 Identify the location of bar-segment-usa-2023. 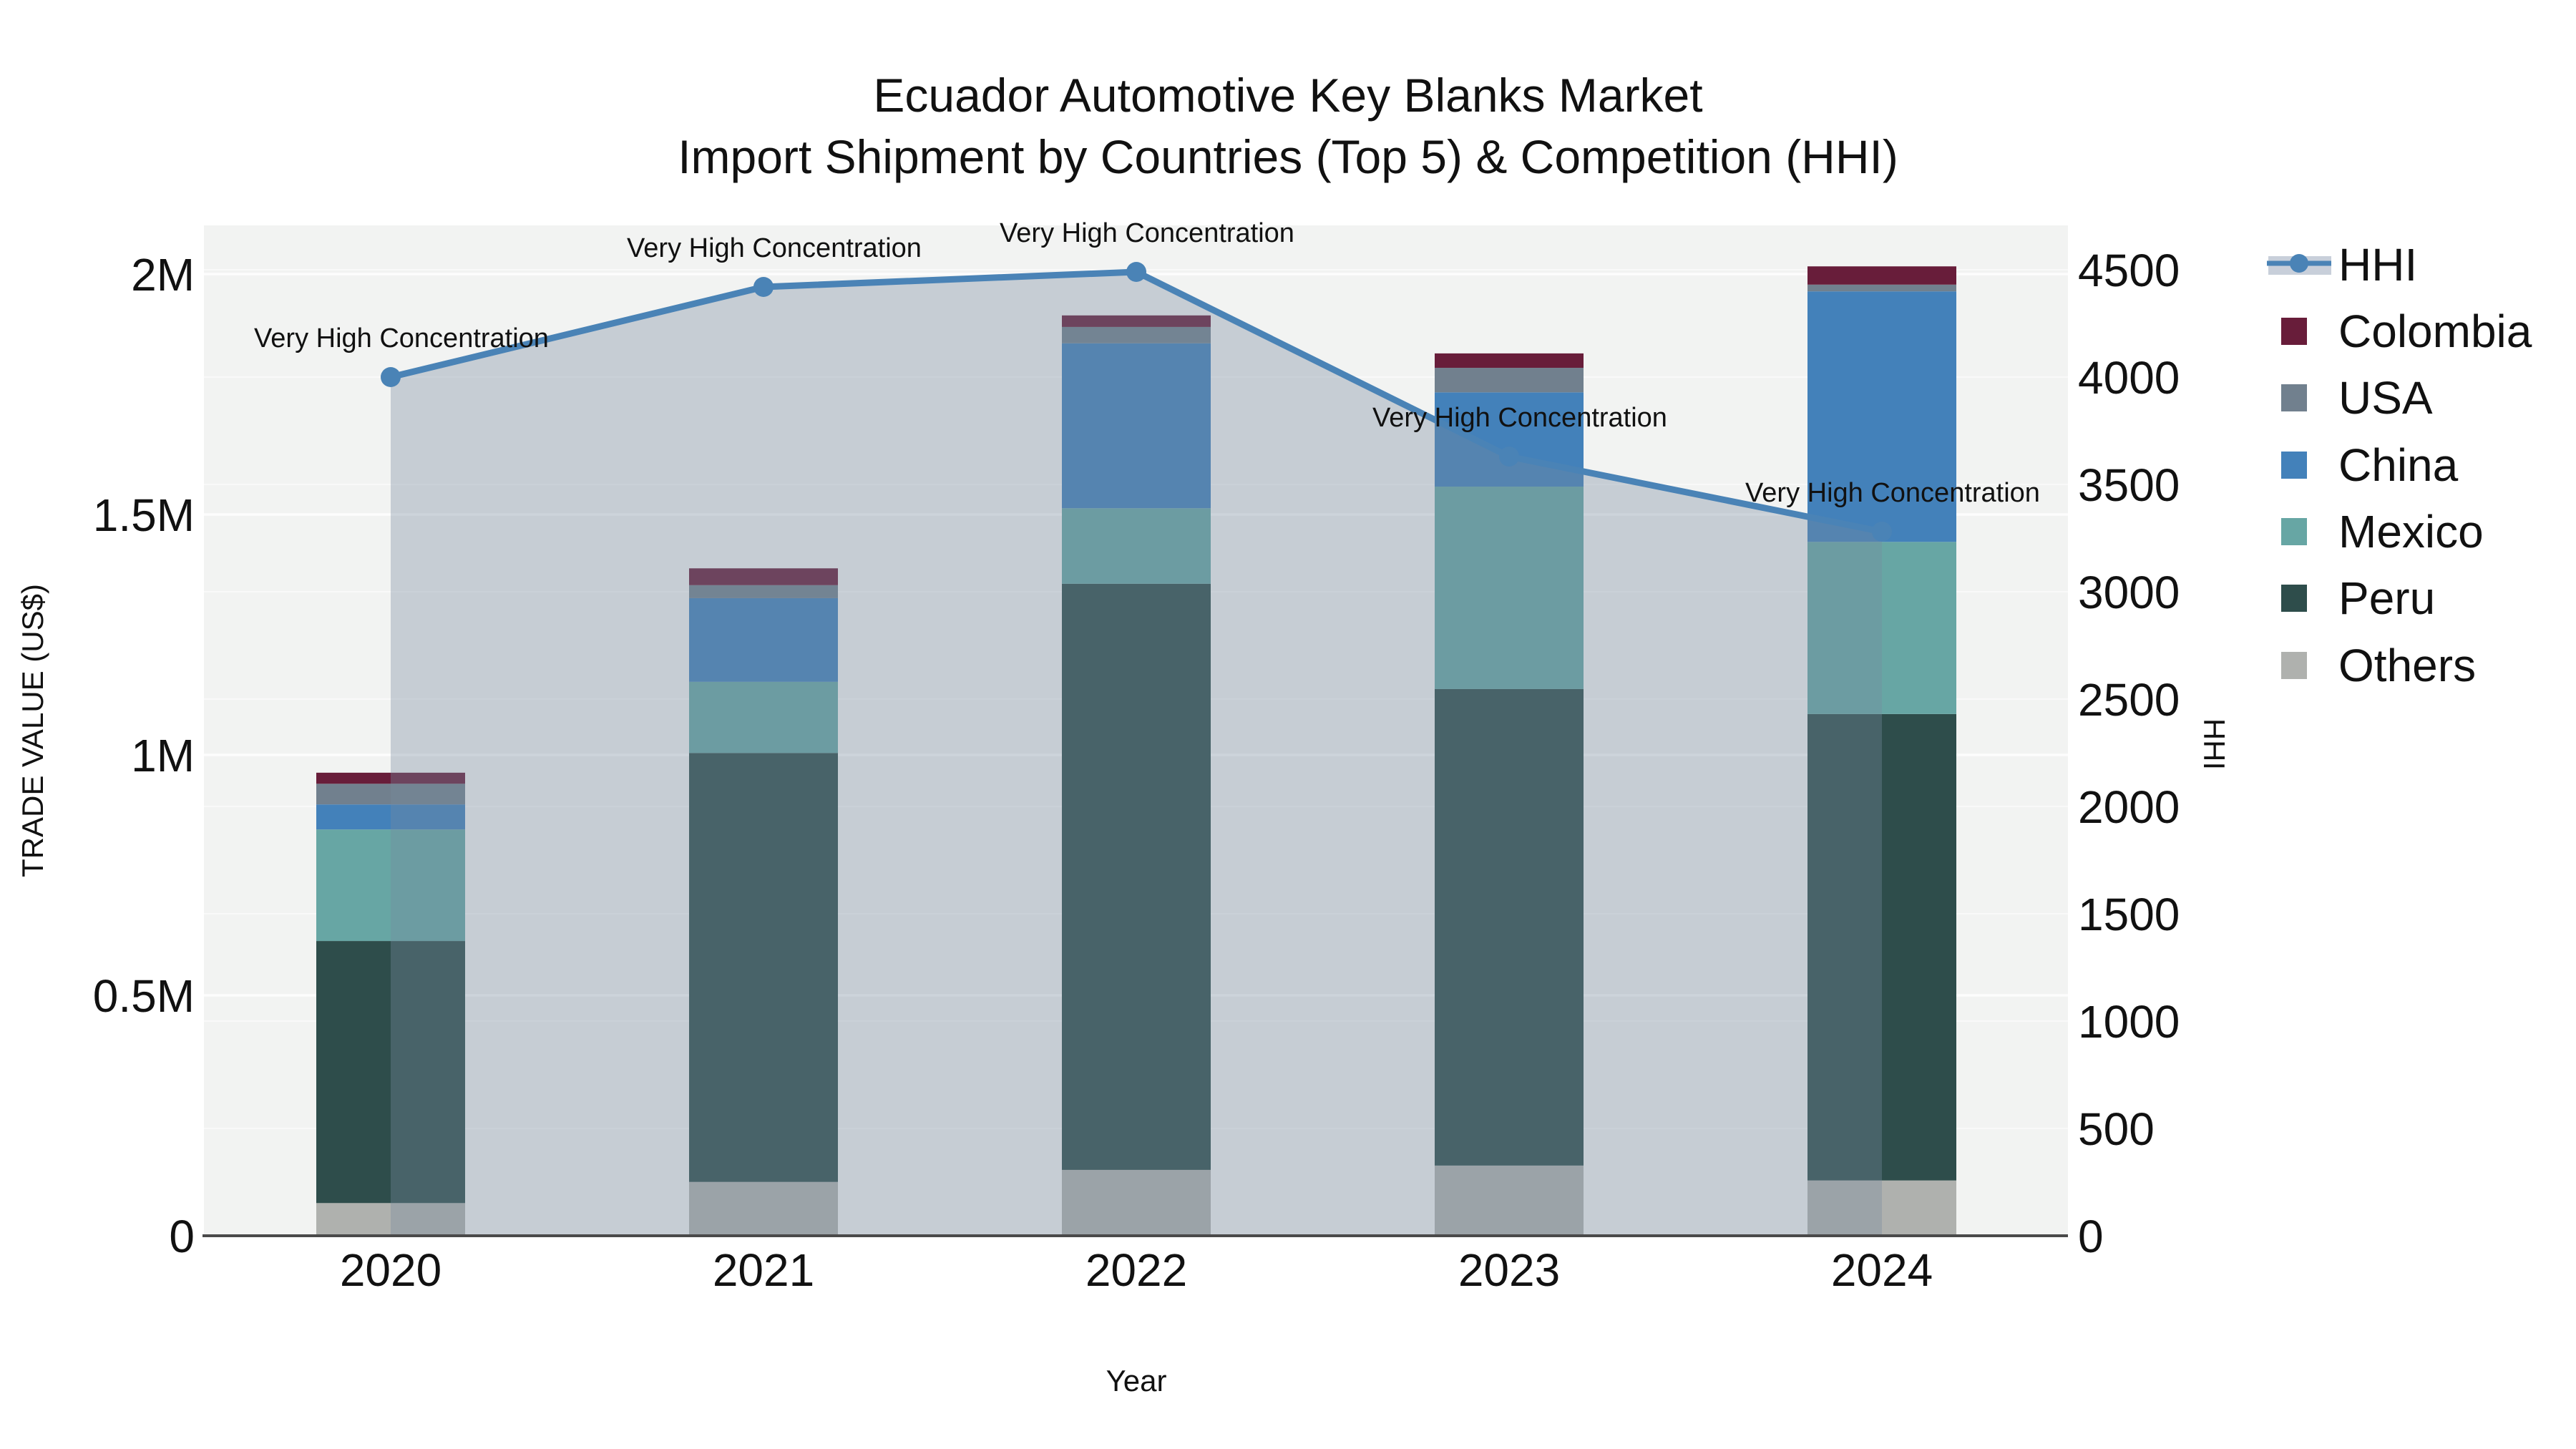
(1509, 380).